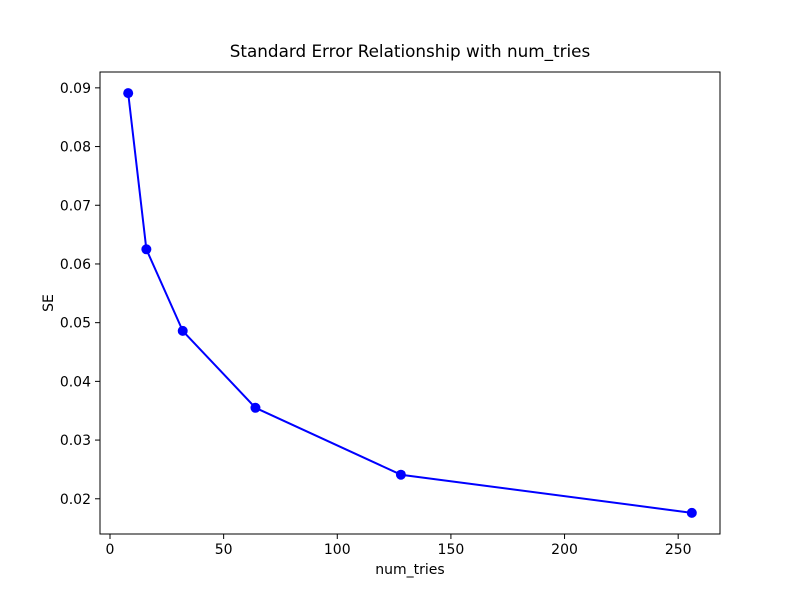  Describe the element at coordinates (337, 550) in the screenshot. I see `x-tick-label: 100` at that location.